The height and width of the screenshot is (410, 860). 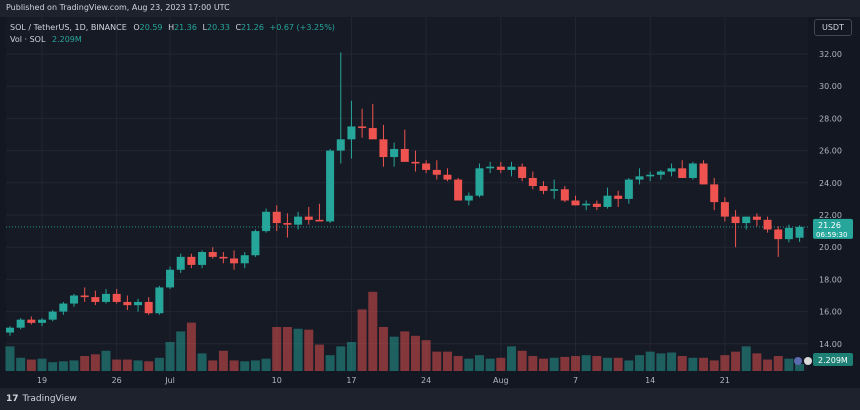 What do you see at coordinates (830, 151) in the screenshot?
I see `y-axis-label: 26.00` at bounding box center [830, 151].